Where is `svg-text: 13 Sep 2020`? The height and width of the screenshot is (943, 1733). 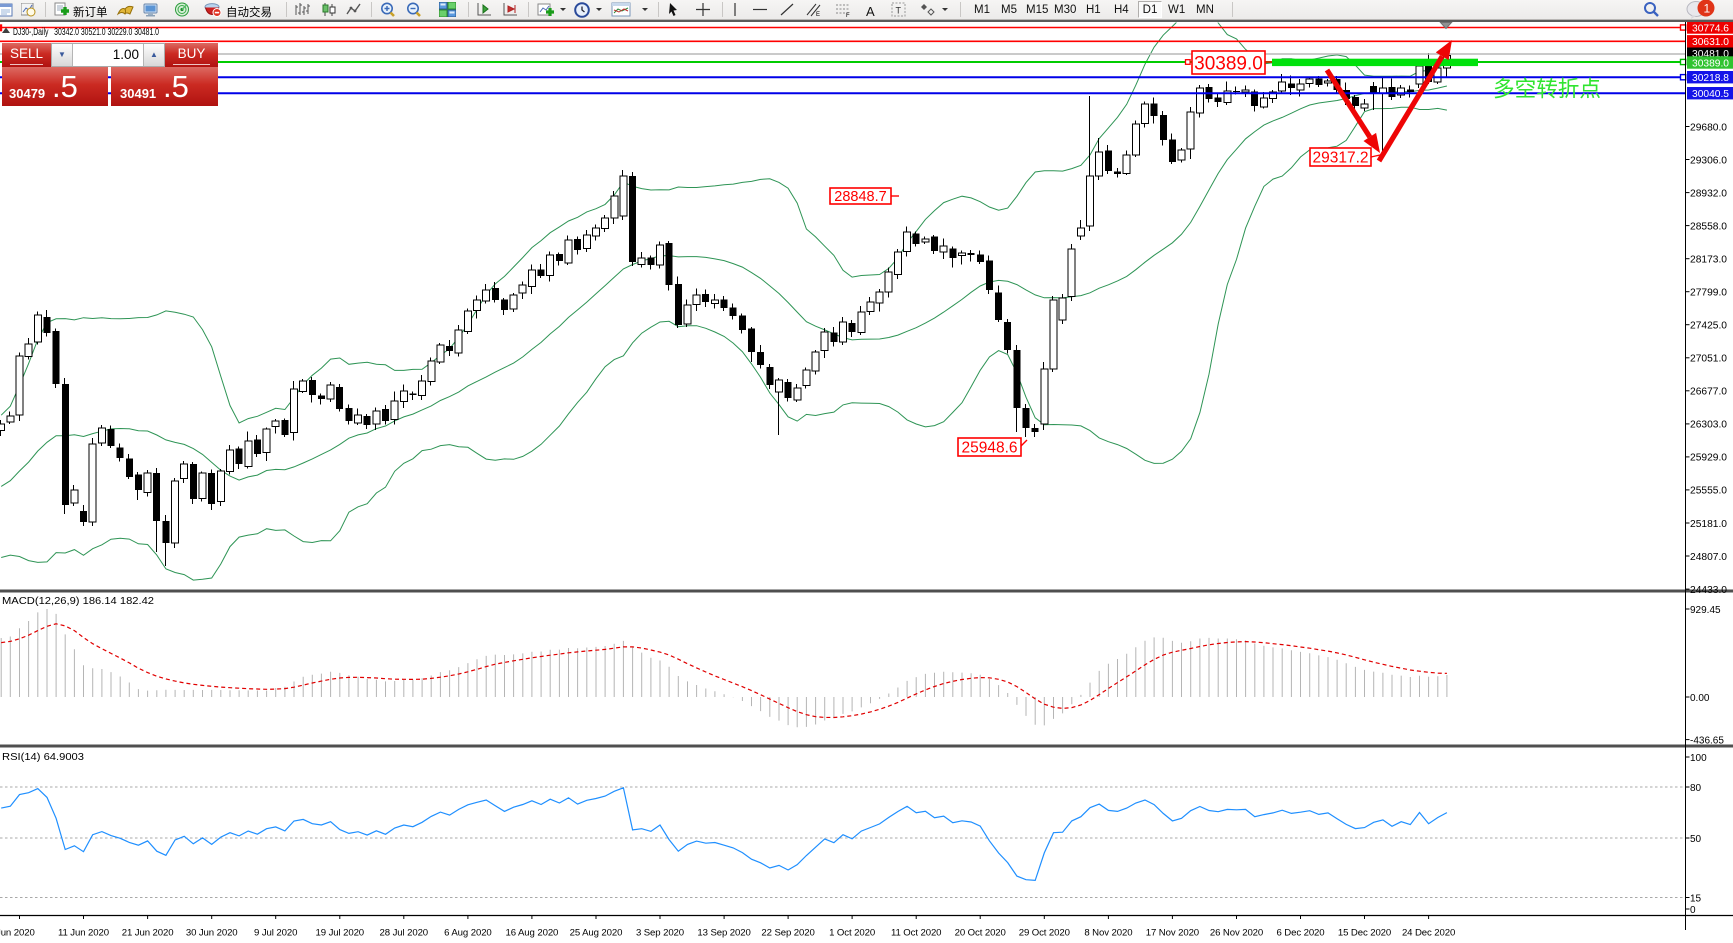
svg-text: 13 Sep 2020 is located at coordinates (723, 933).